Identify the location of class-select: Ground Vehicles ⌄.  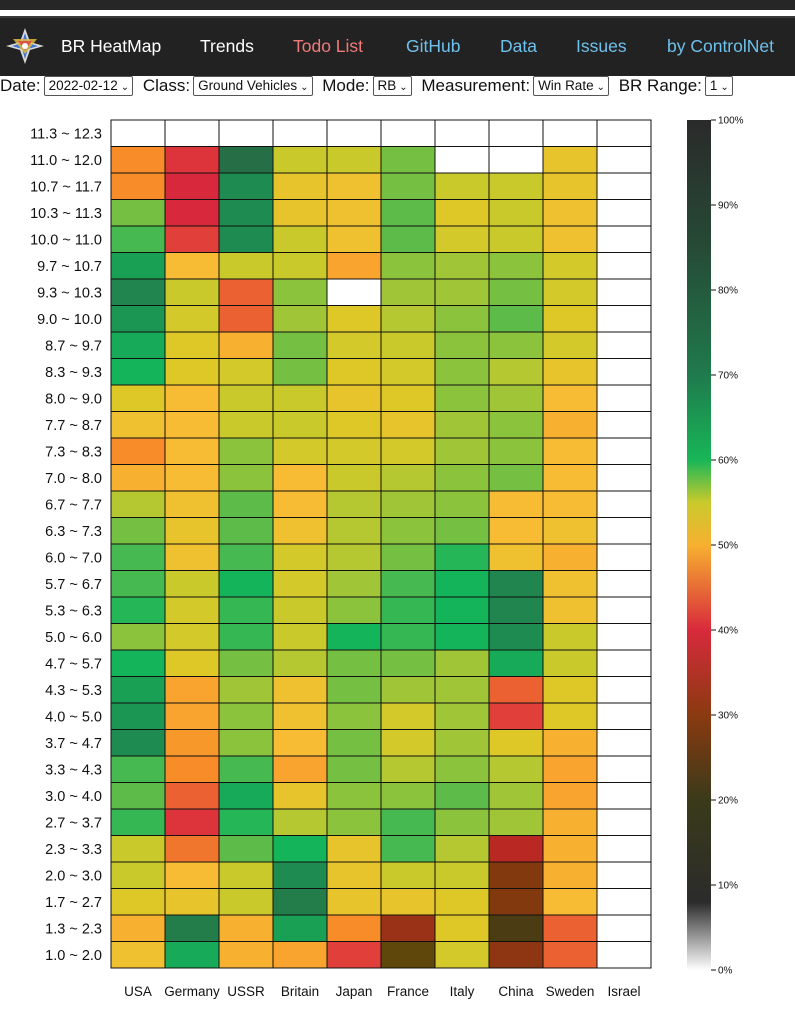
(253, 86).